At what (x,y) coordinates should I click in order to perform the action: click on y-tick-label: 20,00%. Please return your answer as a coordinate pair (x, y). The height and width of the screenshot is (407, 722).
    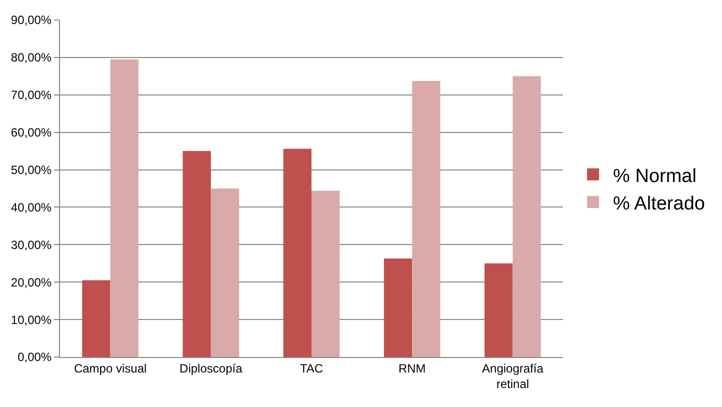
    Looking at the image, I should click on (31, 282).